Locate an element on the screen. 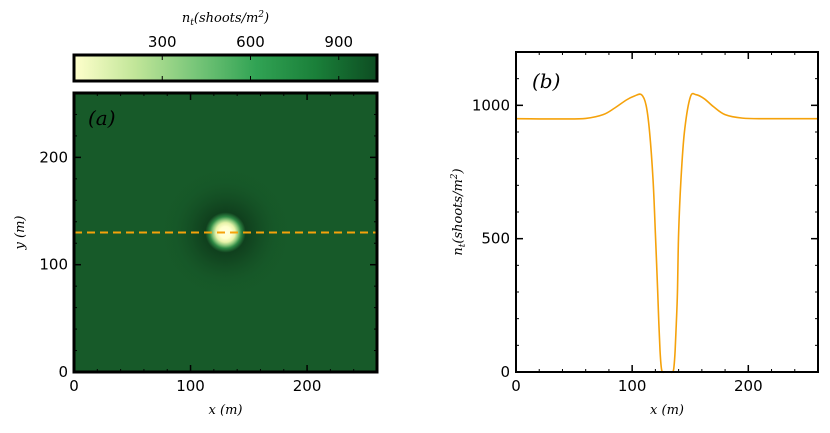 The height and width of the screenshot is (433, 830). panel-a-ylabel: y (m) is located at coordinates (20, 233).